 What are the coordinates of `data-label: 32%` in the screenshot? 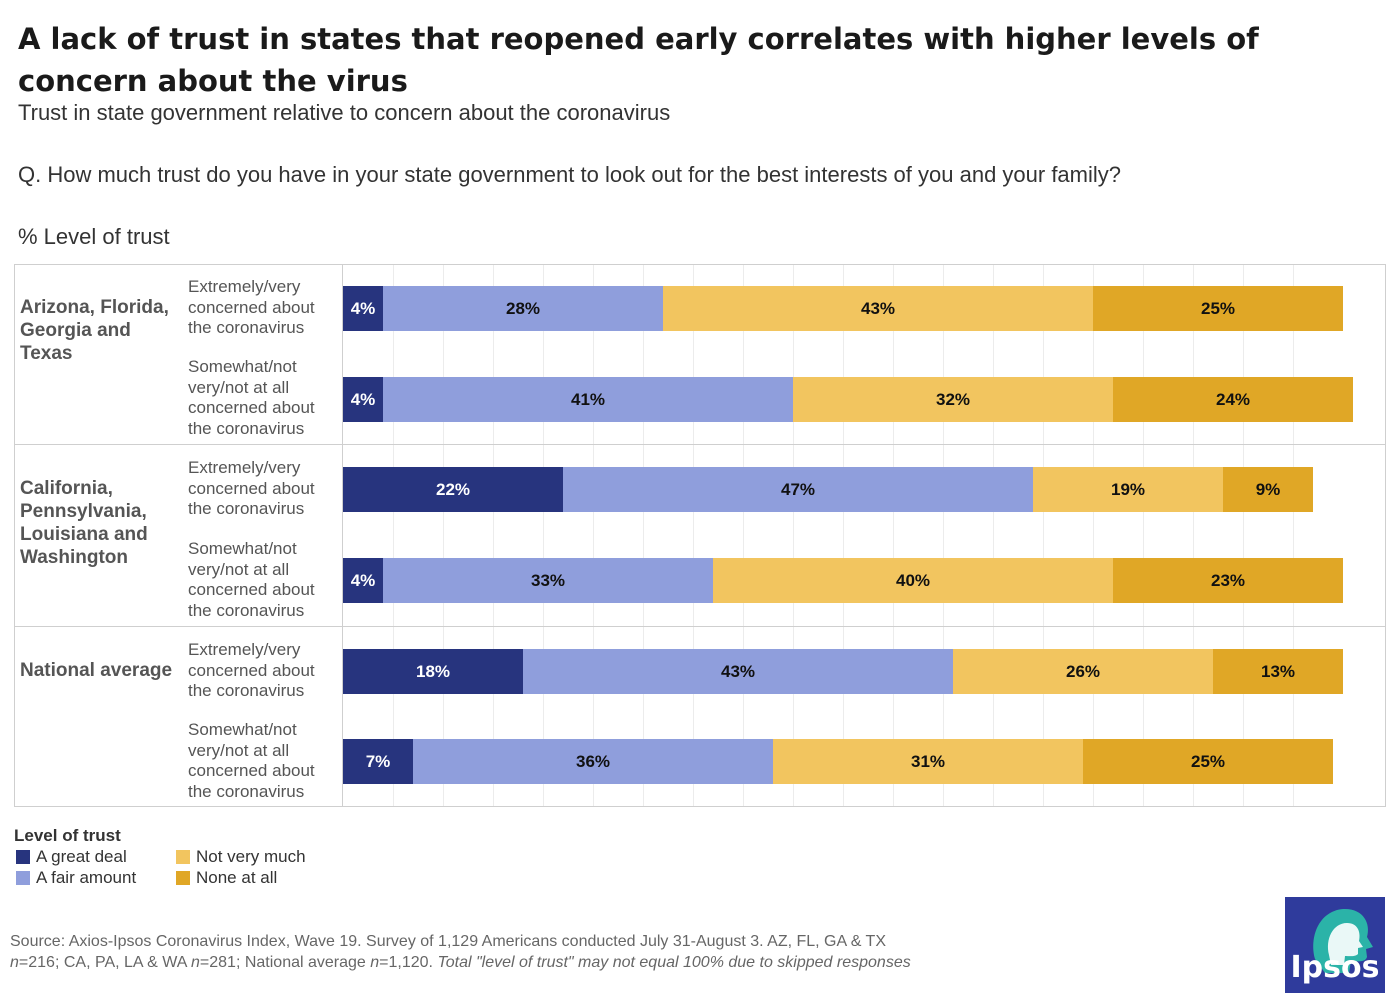 It's located at (953, 399).